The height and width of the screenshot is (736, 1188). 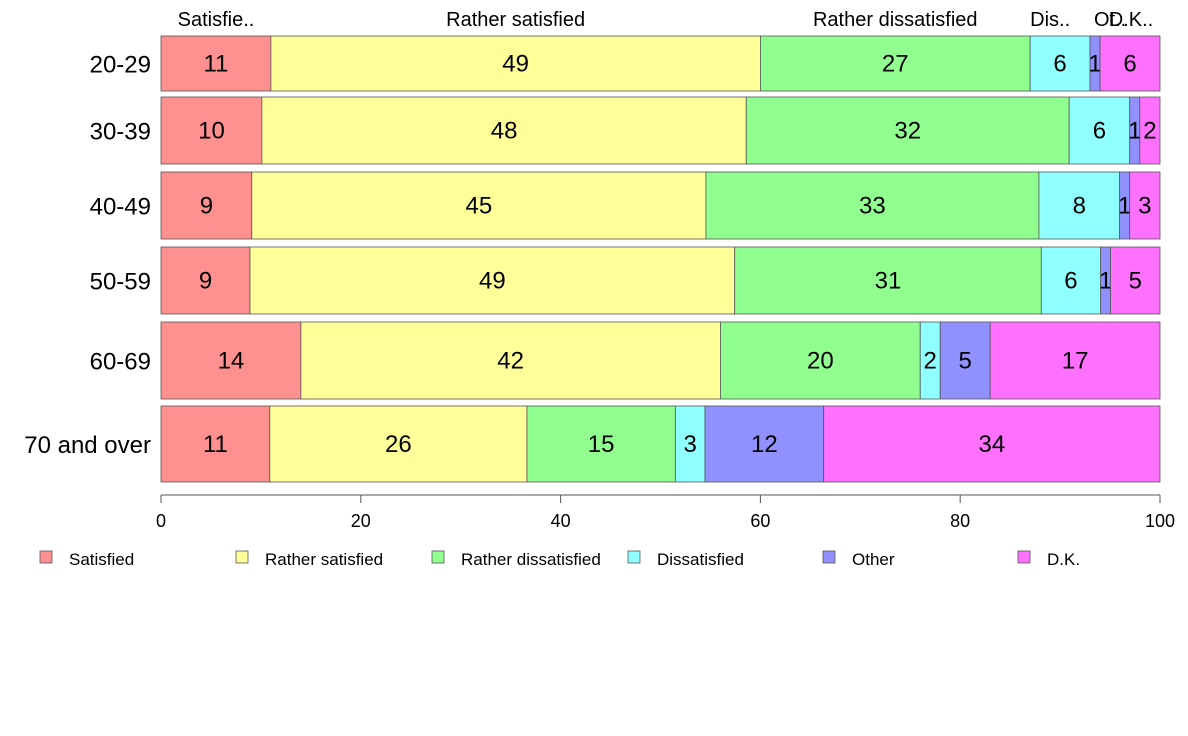 What do you see at coordinates (216, 20) in the screenshot?
I see `segment-header-label: Satisfie..` at bounding box center [216, 20].